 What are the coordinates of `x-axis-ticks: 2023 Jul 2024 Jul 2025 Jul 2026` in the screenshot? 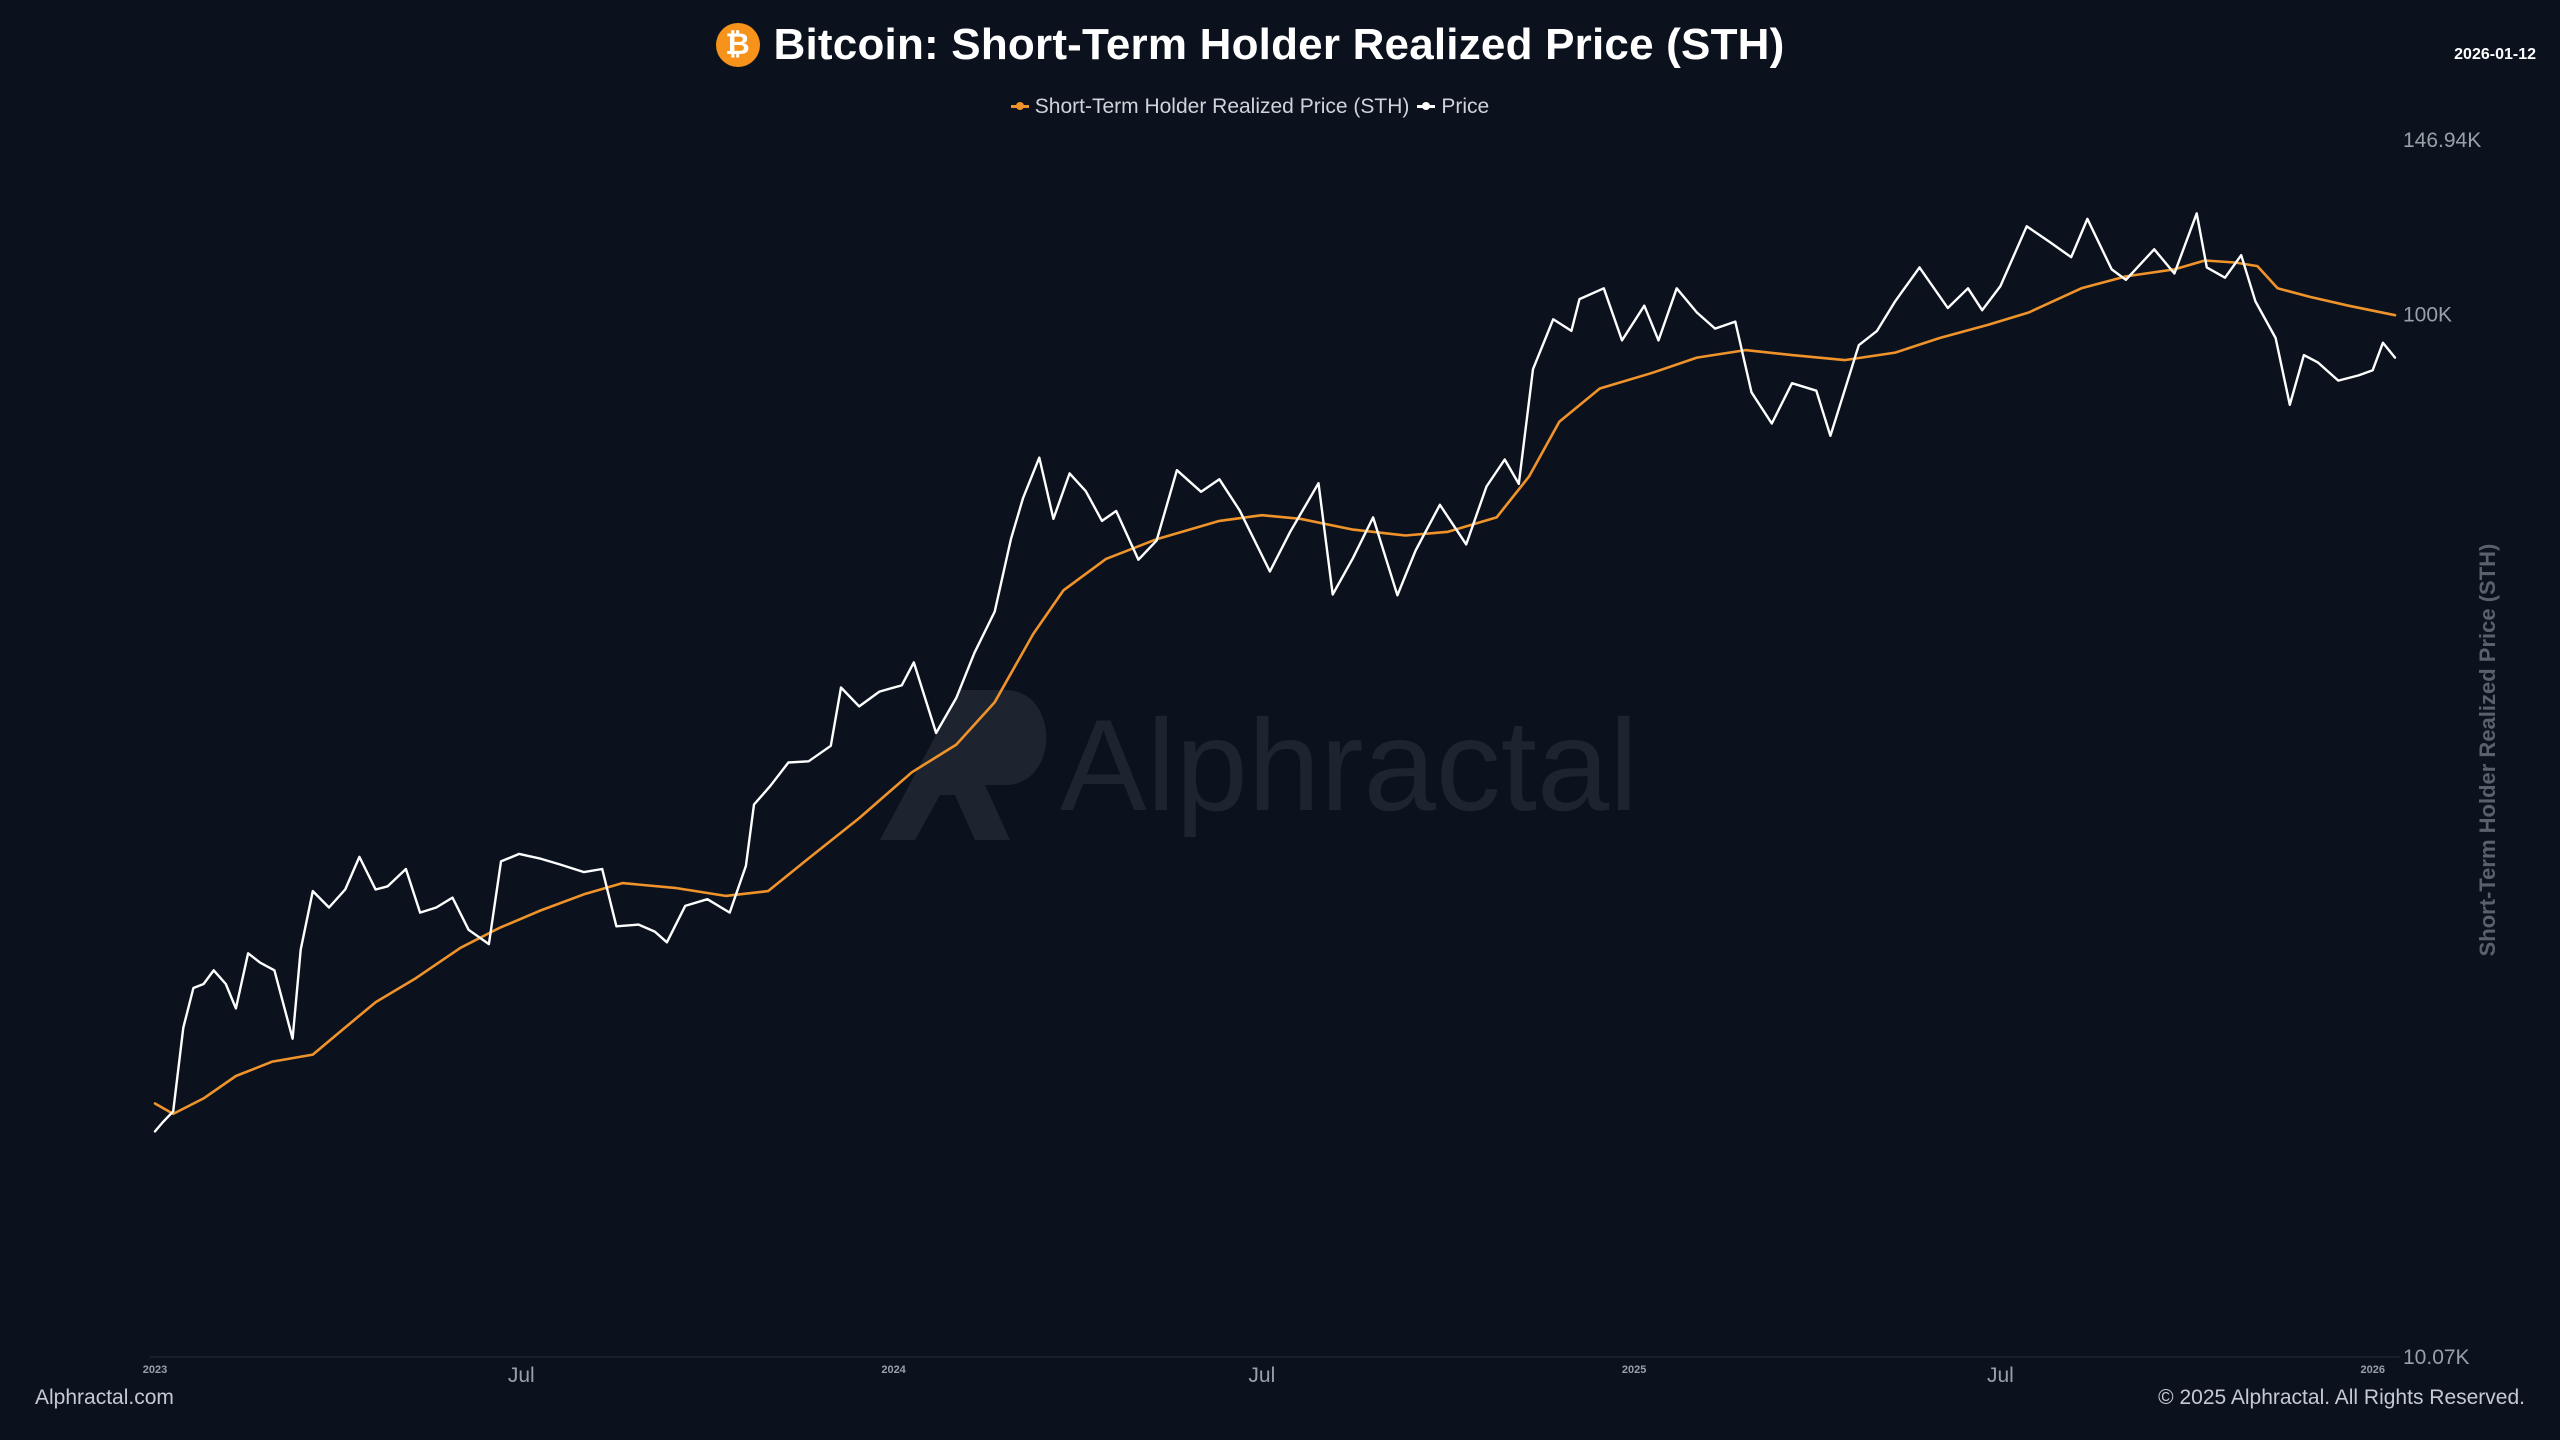 It's located at (1264, 1375).